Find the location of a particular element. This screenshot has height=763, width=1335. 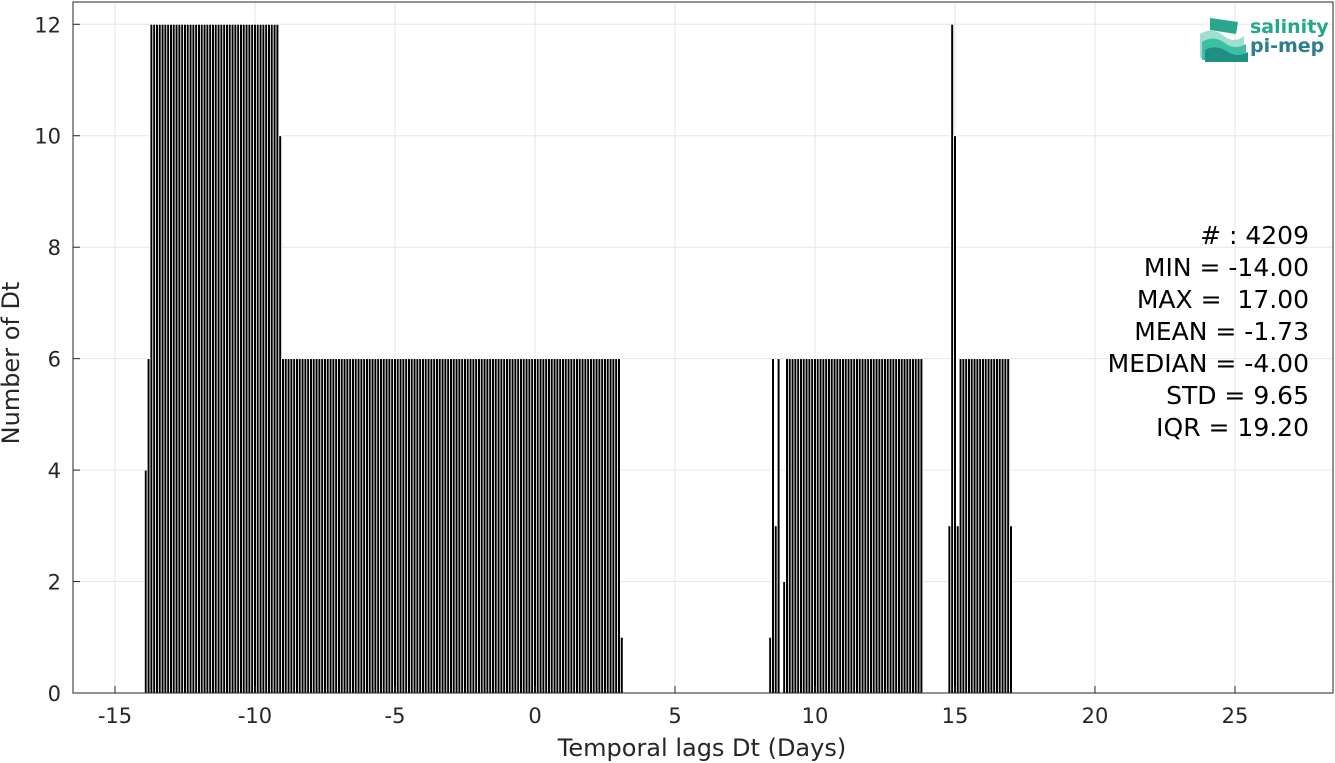

y-tick-label: 10 is located at coordinates (47, 137).